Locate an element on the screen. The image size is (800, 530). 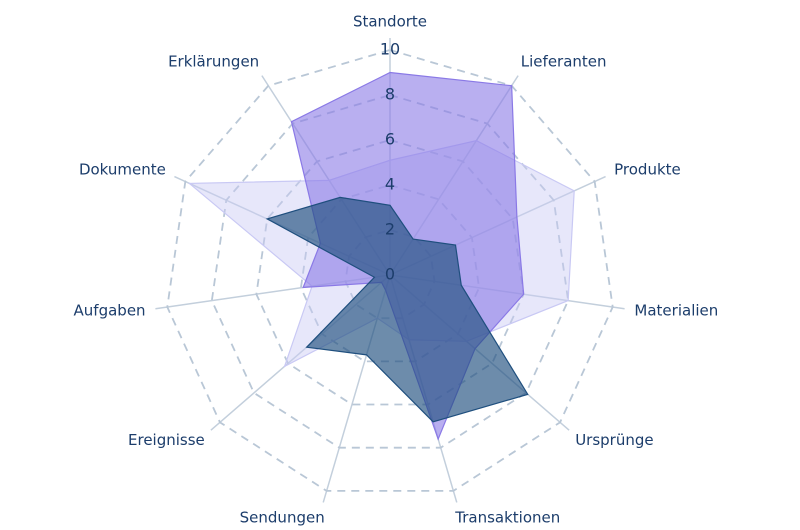
category-label: Lieferanten is located at coordinates (564, 62).